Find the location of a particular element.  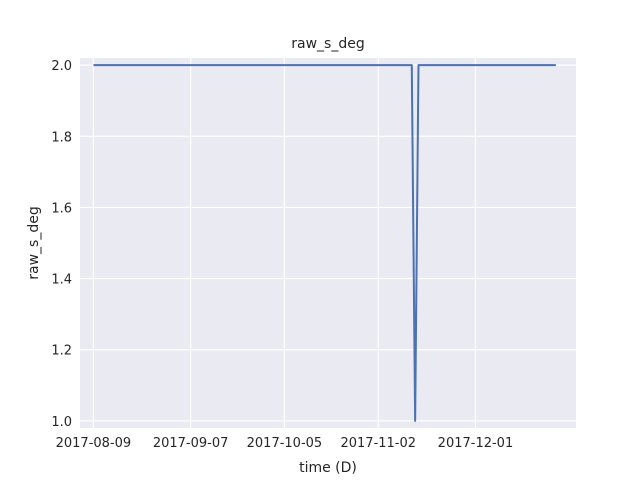

x-axis-title: time (D) is located at coordinates (328, 468).